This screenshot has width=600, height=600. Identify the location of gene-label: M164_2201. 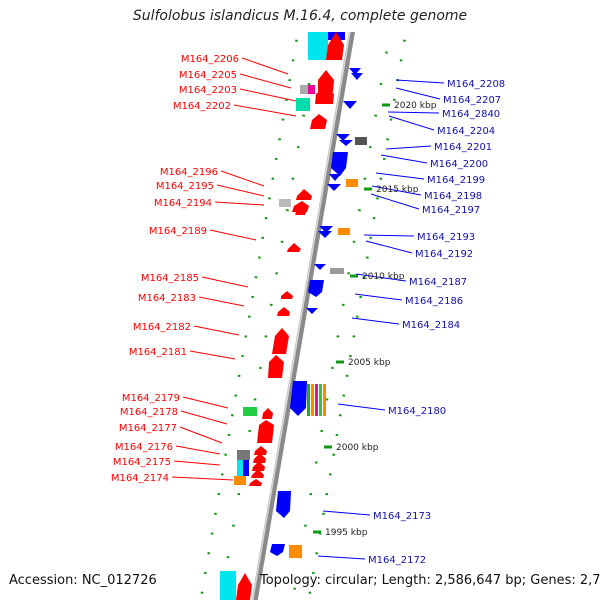
(463, 147).